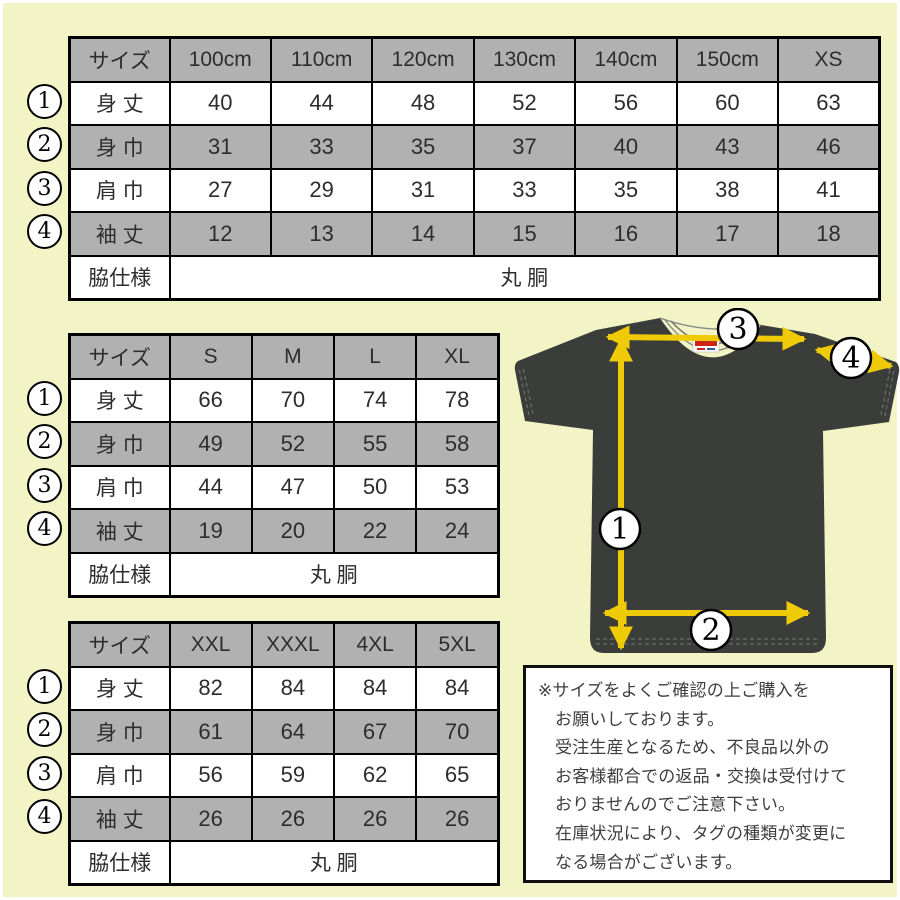 The width and height of the screenshot is (900, 900). I want to click on column-header-cell: L, so click(375, 356).